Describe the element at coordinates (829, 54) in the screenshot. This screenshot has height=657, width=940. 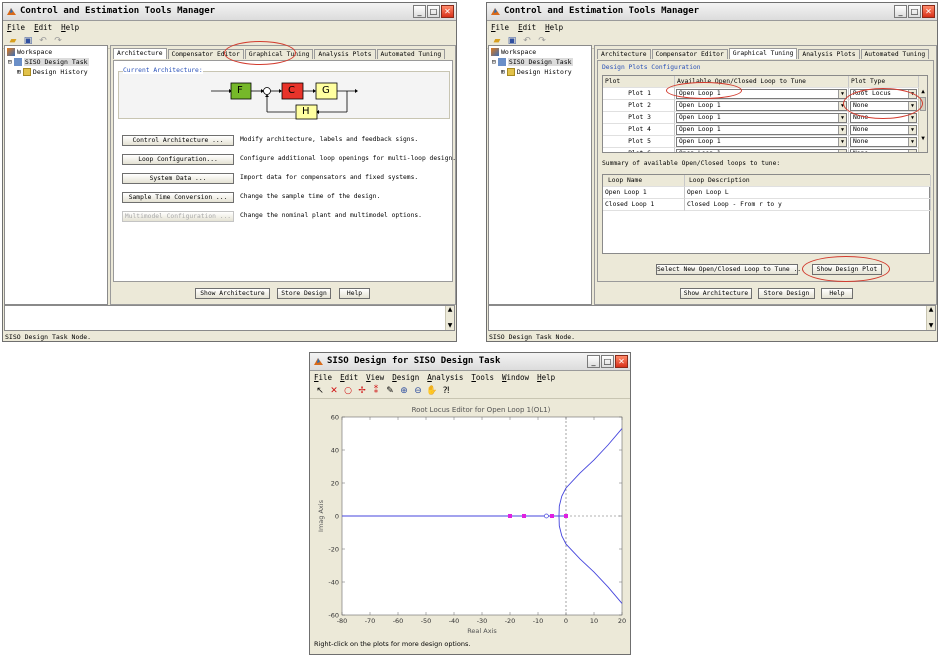
I see `tab-analysis-plots: Analysis Plots` at that location.